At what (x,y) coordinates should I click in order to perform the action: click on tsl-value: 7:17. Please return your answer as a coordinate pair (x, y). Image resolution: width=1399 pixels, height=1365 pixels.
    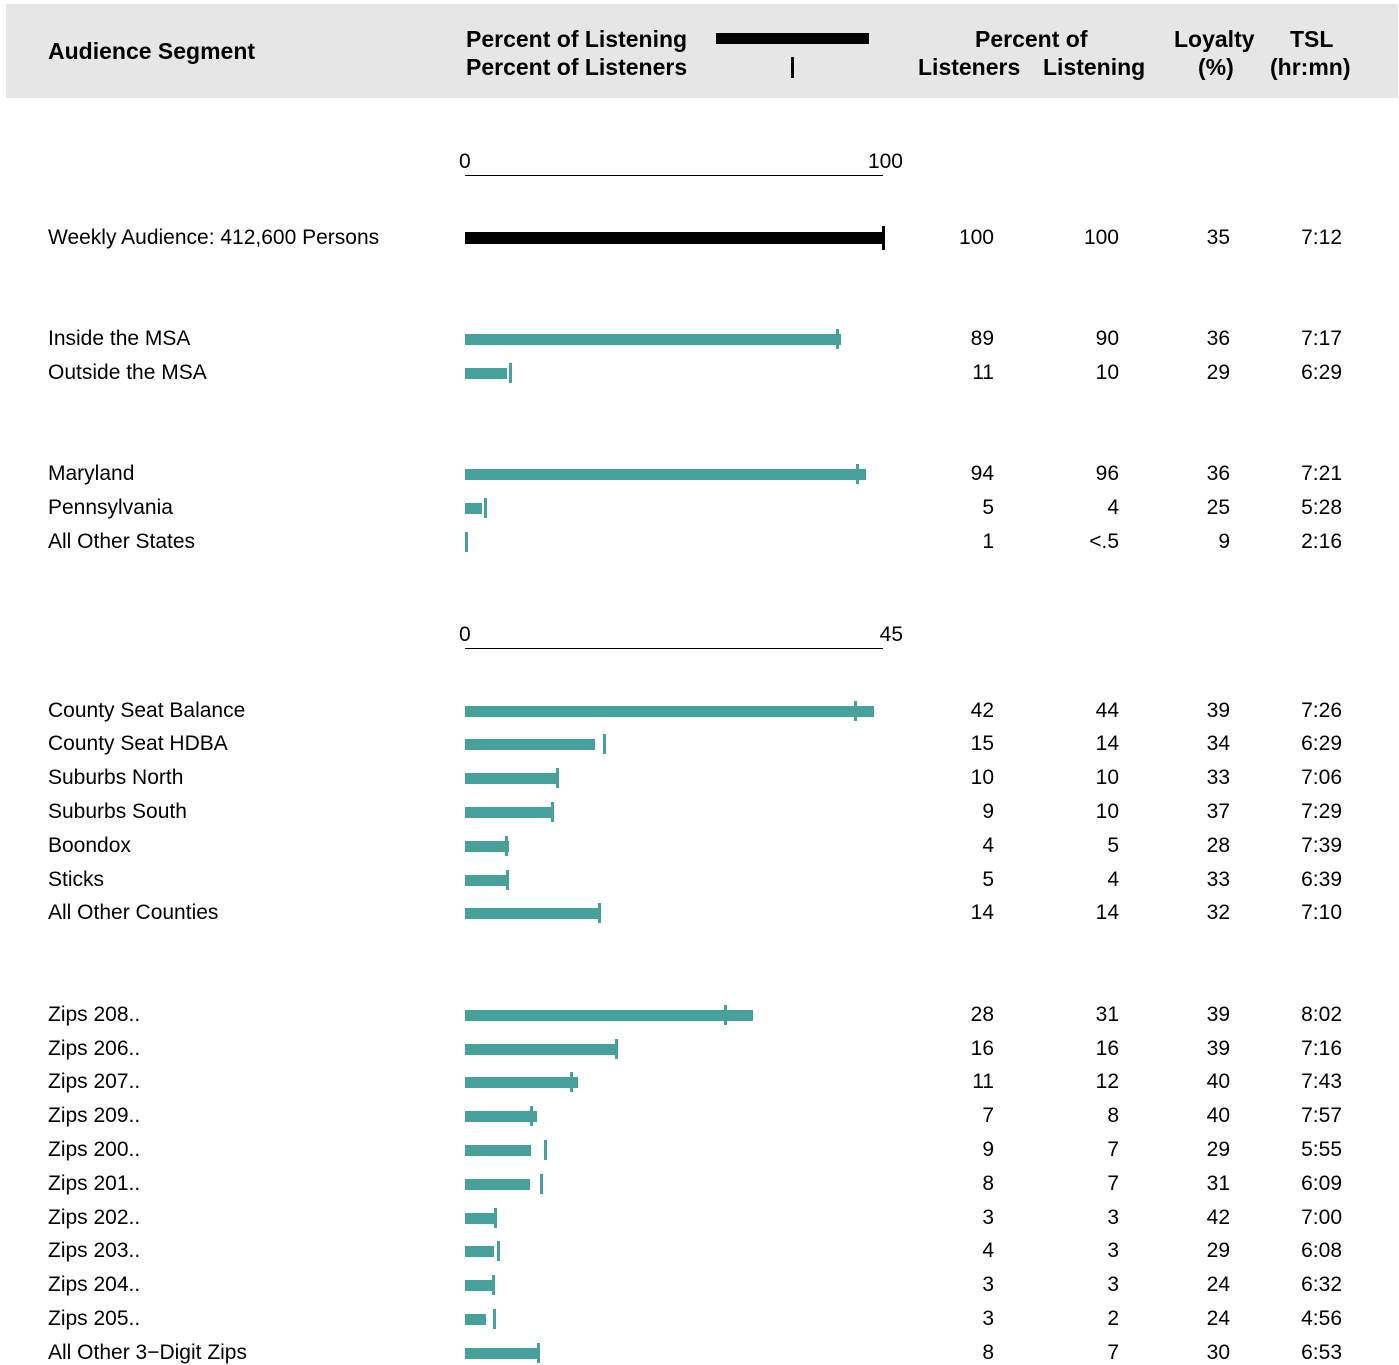
    Looking at the image, I should click on (1321, 338).